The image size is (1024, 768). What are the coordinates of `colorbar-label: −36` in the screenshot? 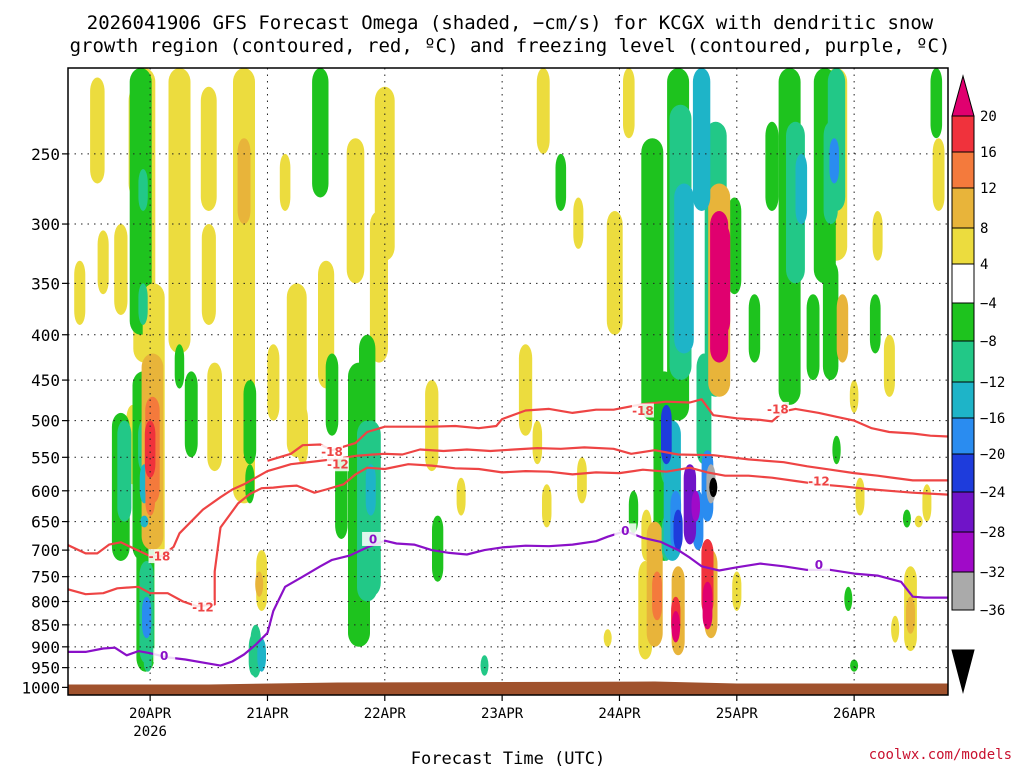 It's located at (992, 611).